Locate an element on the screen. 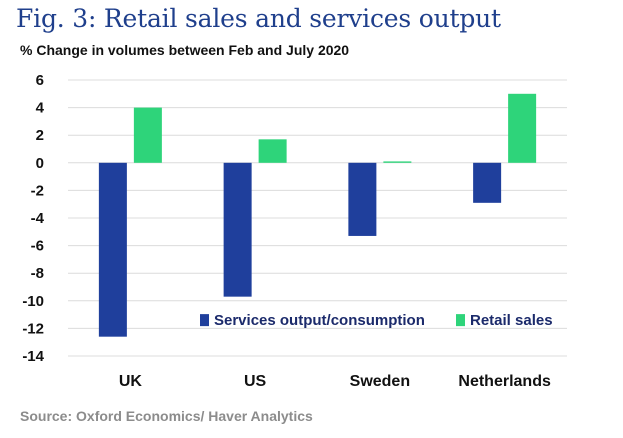  x-category-label: Netherlands is located at coordinates (504, 381).